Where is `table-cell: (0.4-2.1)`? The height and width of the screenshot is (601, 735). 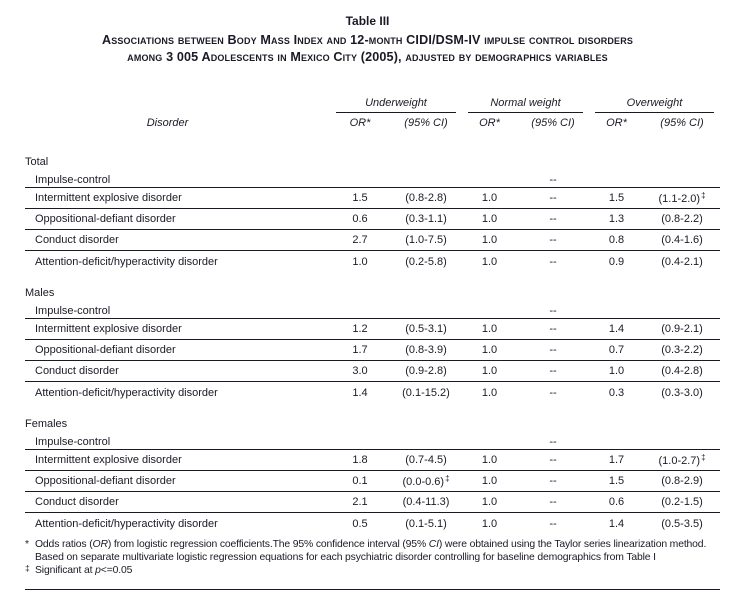 table-cell: (0.4-2.1) is located at coordinates (682, 261).